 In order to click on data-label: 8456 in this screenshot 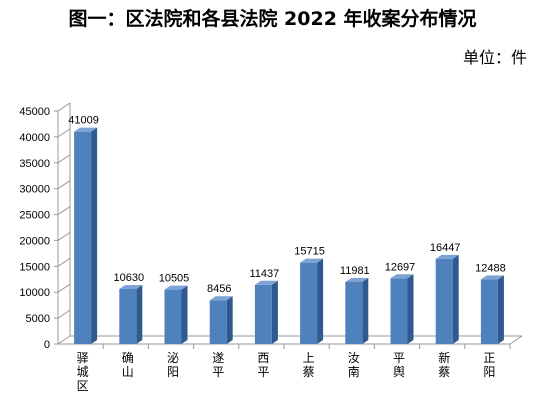, I will do `click(219, 289)`.